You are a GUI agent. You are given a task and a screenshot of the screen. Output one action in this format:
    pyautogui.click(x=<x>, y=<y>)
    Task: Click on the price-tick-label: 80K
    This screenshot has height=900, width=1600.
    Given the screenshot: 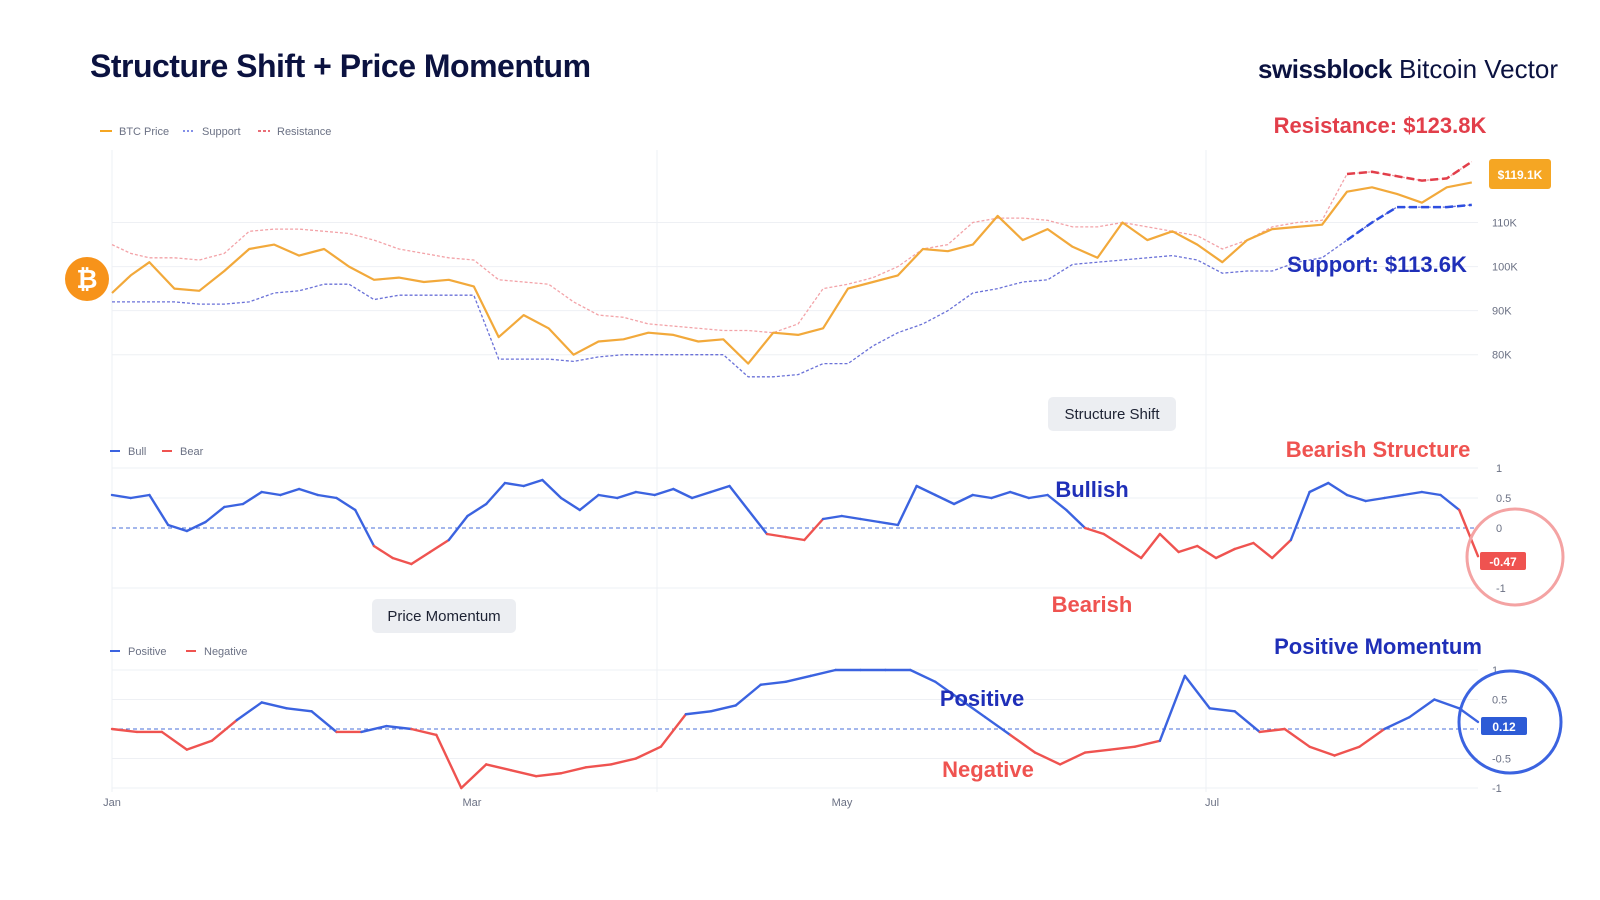 What is the action you would take?
    pyautogui.click(x=1502, y=356)
    